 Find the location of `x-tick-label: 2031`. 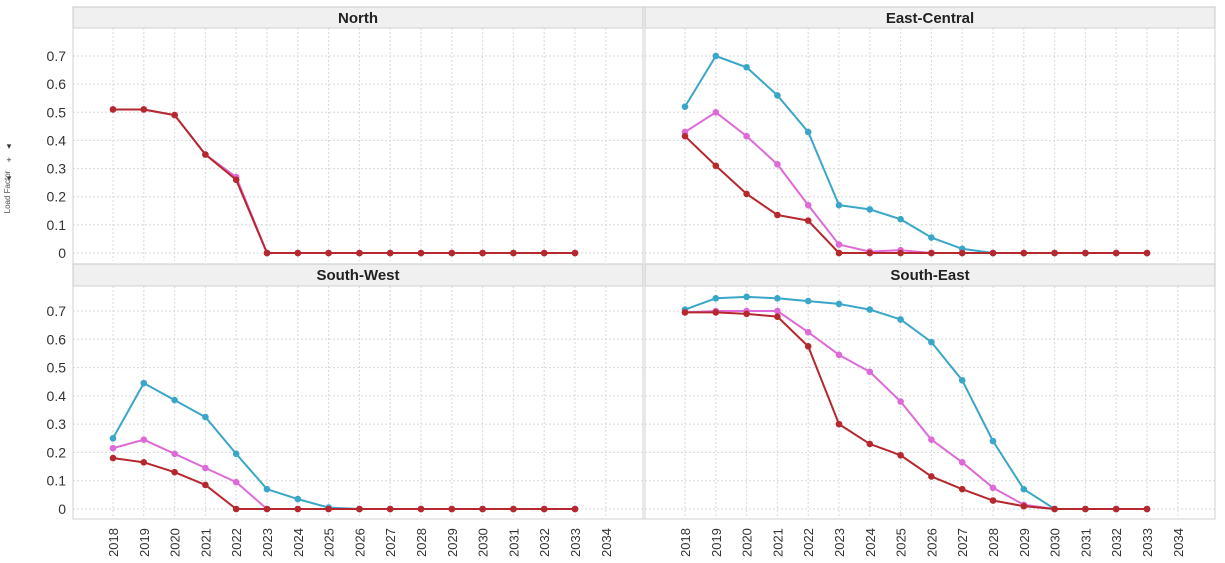

x-tick-label: 2031 is located at coordinates (513, 542).